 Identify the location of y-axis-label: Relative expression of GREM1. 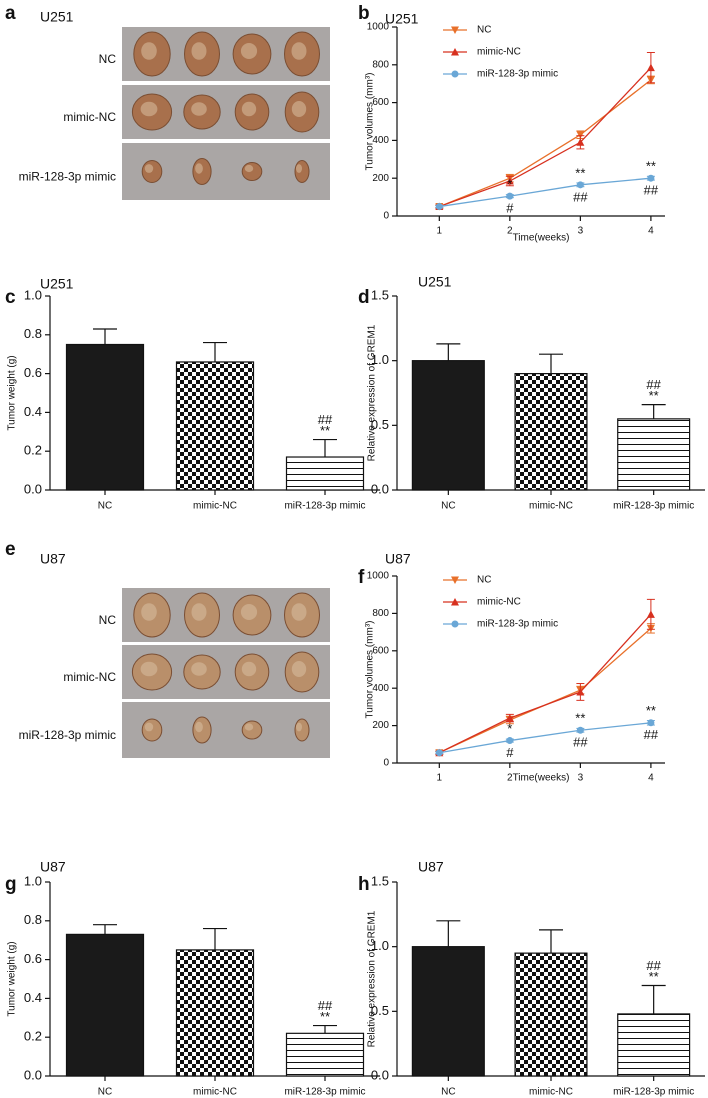
(372, 978).